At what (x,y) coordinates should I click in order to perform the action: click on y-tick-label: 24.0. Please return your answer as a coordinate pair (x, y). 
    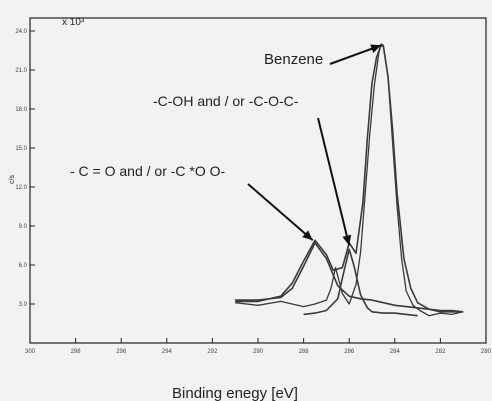
    Looking at the image, I should click on (21, 32).